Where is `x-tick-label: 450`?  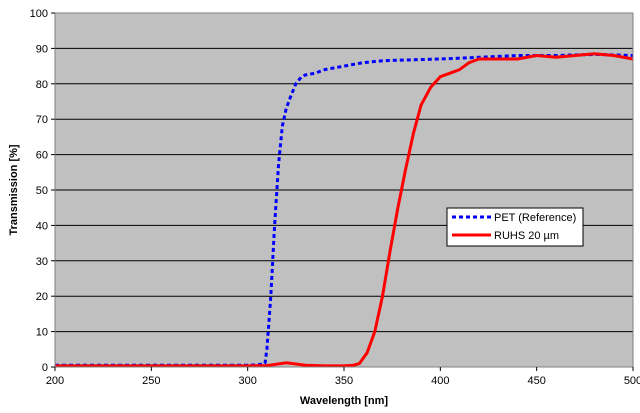 x-tick-label: 450 is located at coordinates (536, 381).